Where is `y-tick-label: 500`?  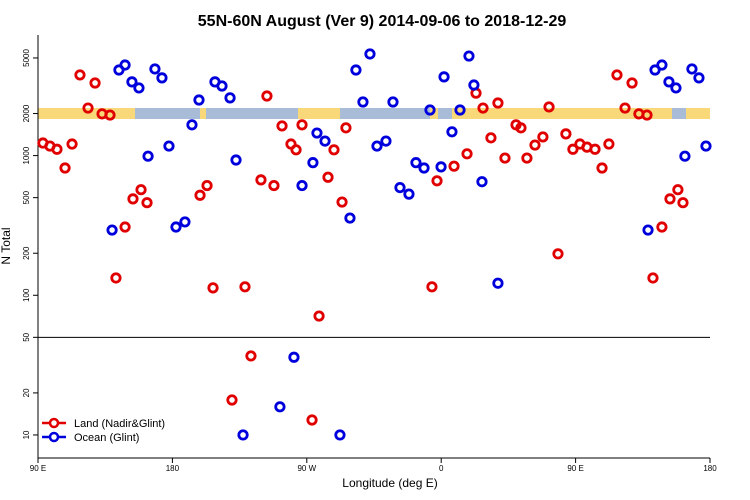 y-tick-label: 500 is located at coordinates (26, 197).